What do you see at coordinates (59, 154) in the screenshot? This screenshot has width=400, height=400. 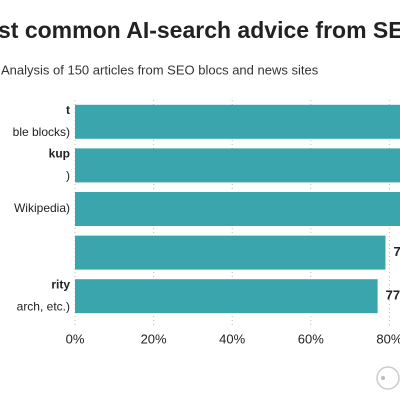 I see `y-tick-label: kup` at bounding box center [59, 154].